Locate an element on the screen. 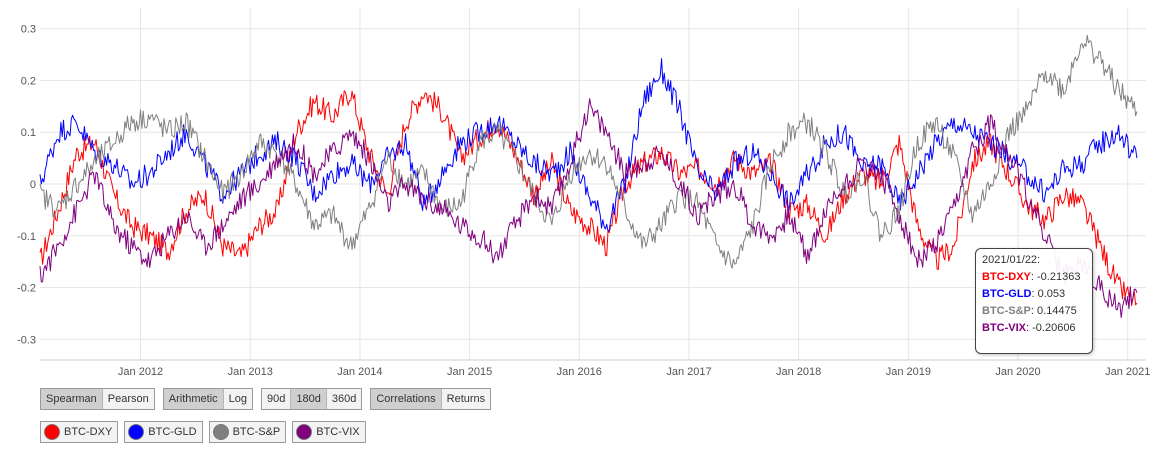  tooltip-row-gld: BTC-GLD: 0.053 is located at coordinates (1024, 294).